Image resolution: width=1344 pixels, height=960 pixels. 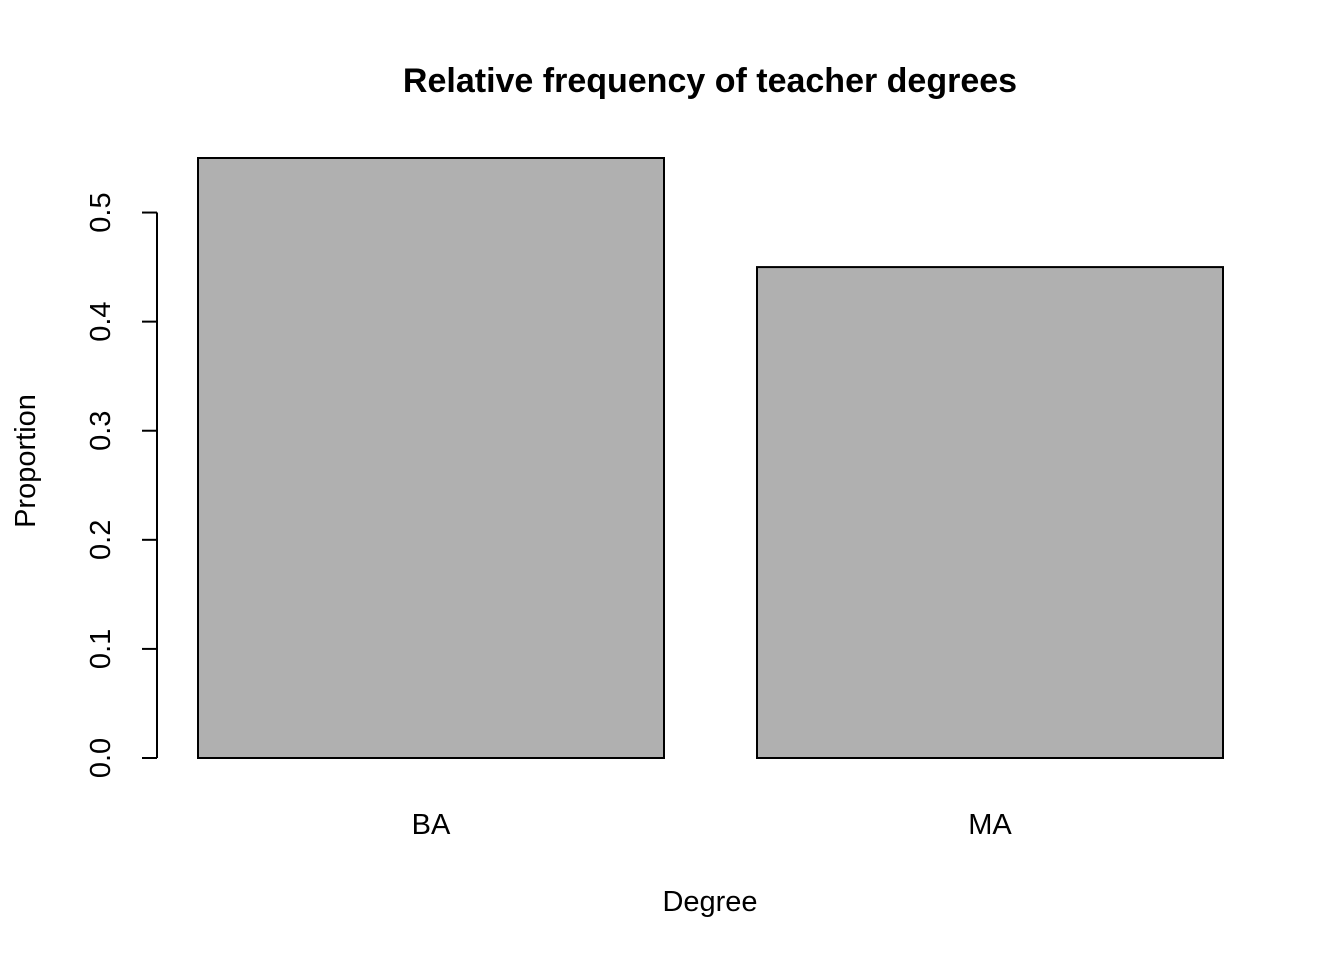 I want to click on x-axis-label: Degree, so click(x=709, y=902).